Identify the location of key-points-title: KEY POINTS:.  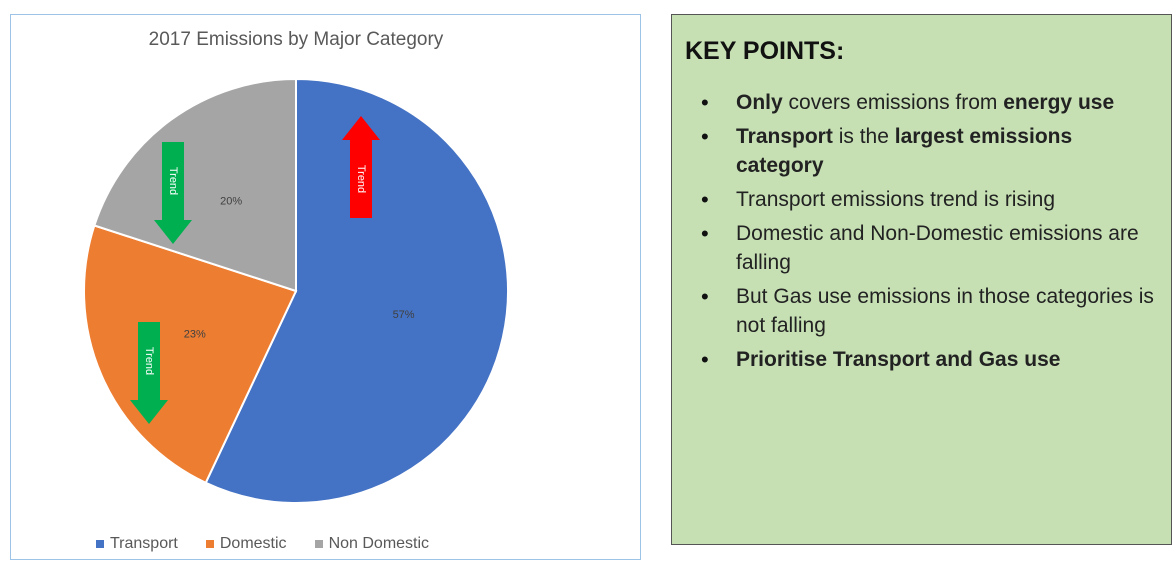
(765, 51).